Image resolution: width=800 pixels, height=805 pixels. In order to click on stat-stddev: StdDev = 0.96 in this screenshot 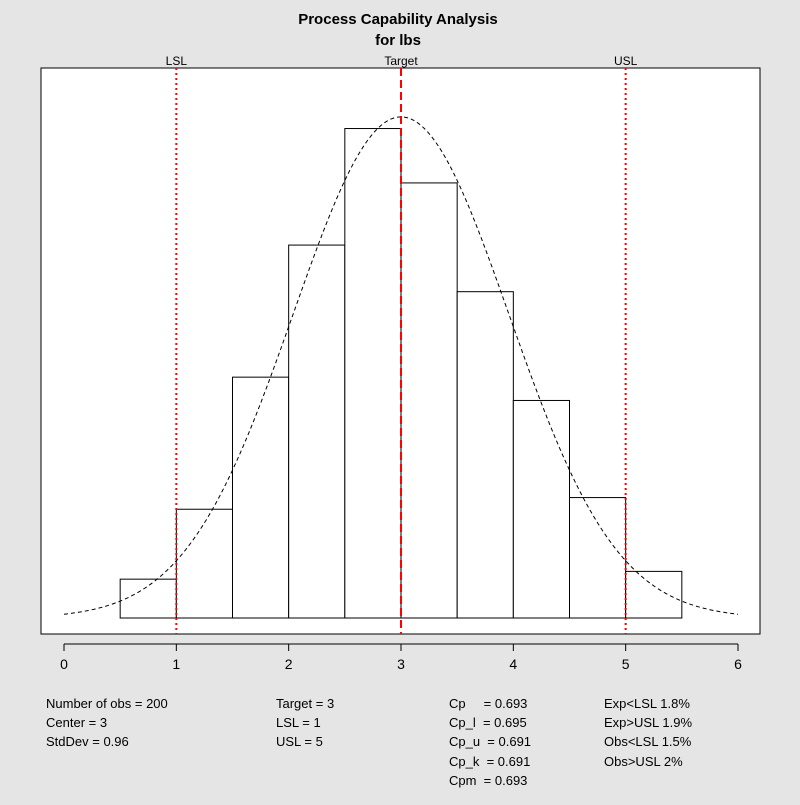, I will do `click(87, 741)`.